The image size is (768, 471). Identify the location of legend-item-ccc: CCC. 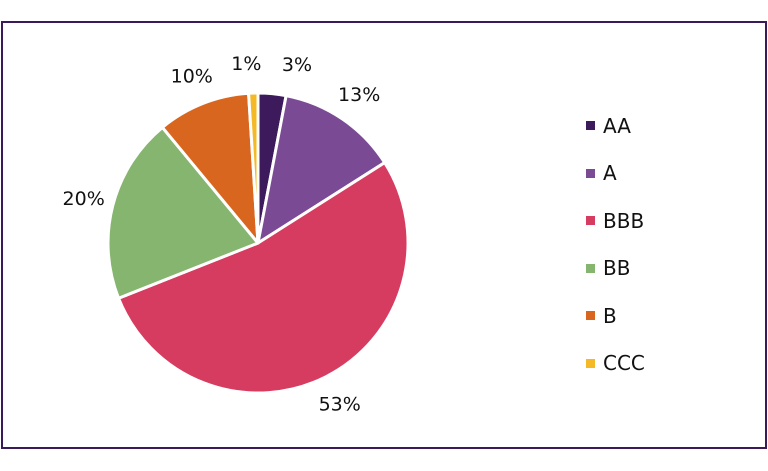
(615, 364).